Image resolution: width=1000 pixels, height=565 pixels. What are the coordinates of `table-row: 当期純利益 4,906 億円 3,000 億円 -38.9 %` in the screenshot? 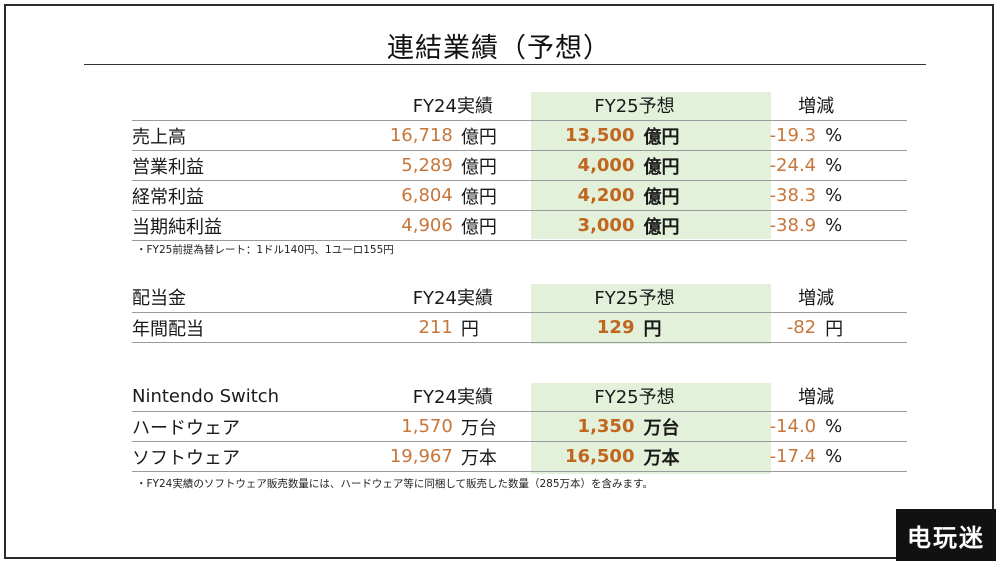 It's located at (519, 225).